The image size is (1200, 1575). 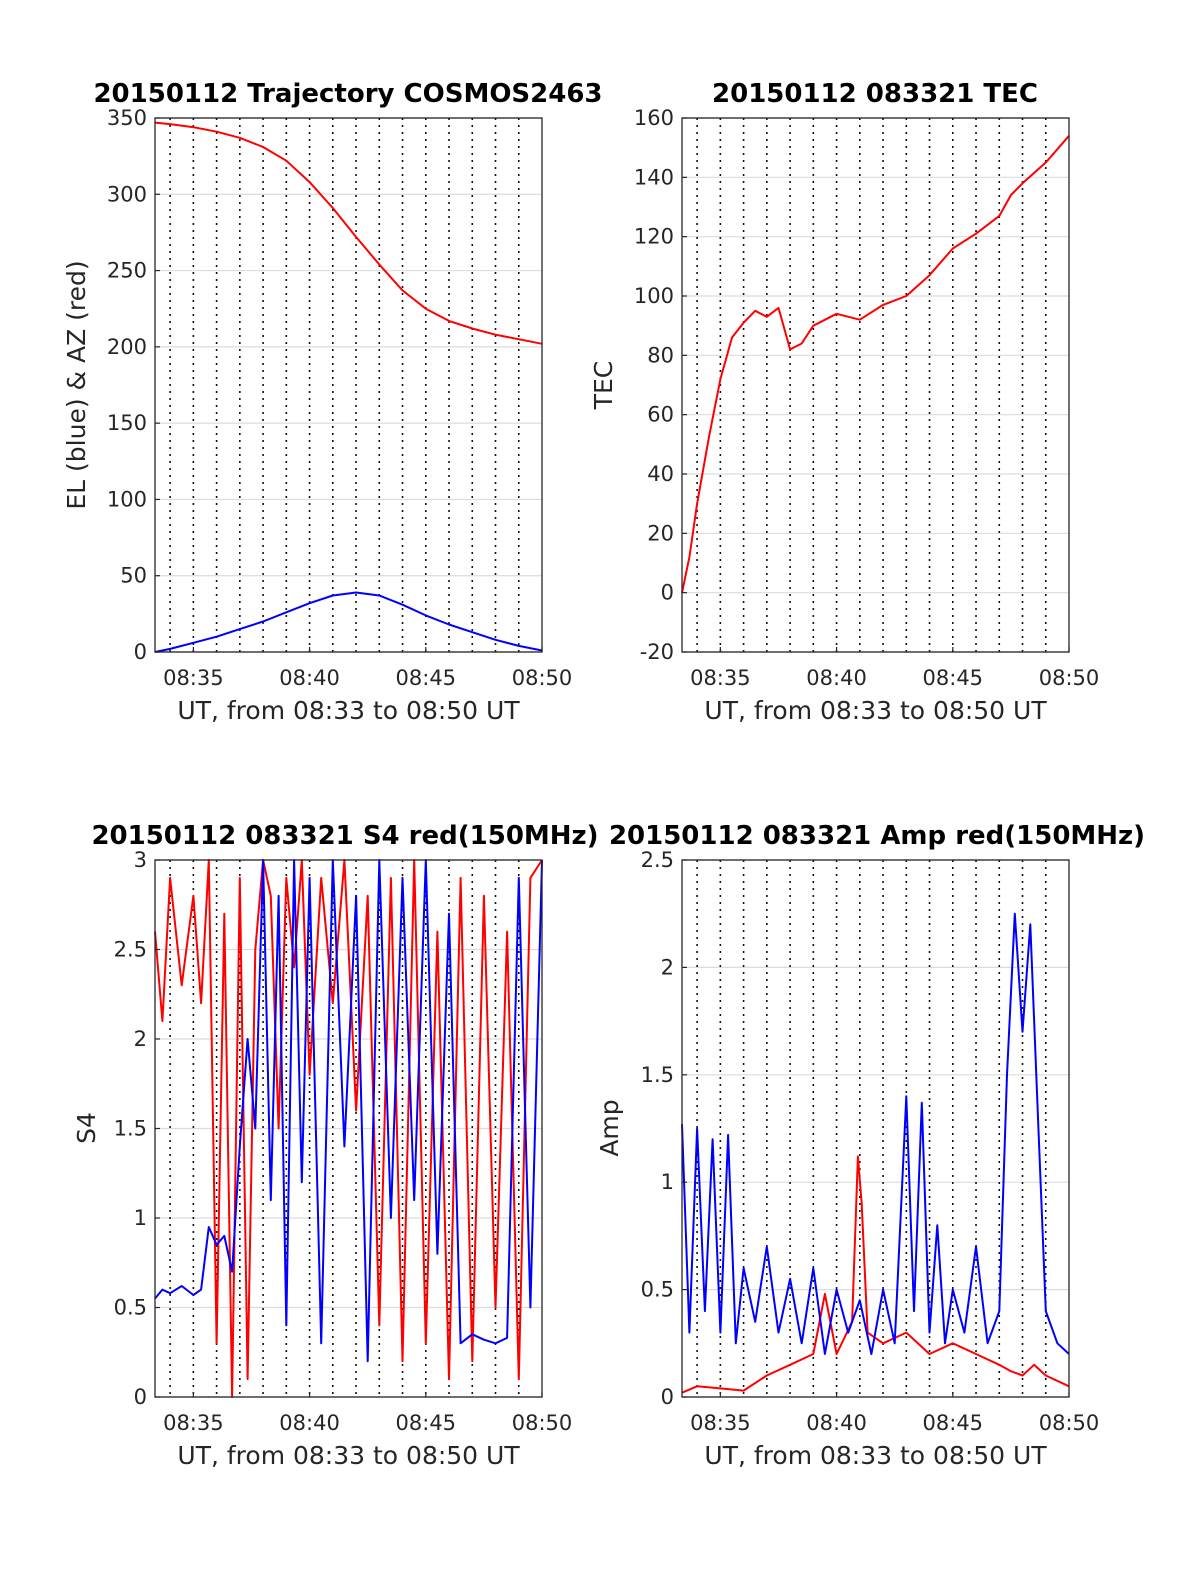 What do you see at coordinates (654, 237) in the screenshot?
I see `y-tick-label: 120` at bounding box center [654, 237].